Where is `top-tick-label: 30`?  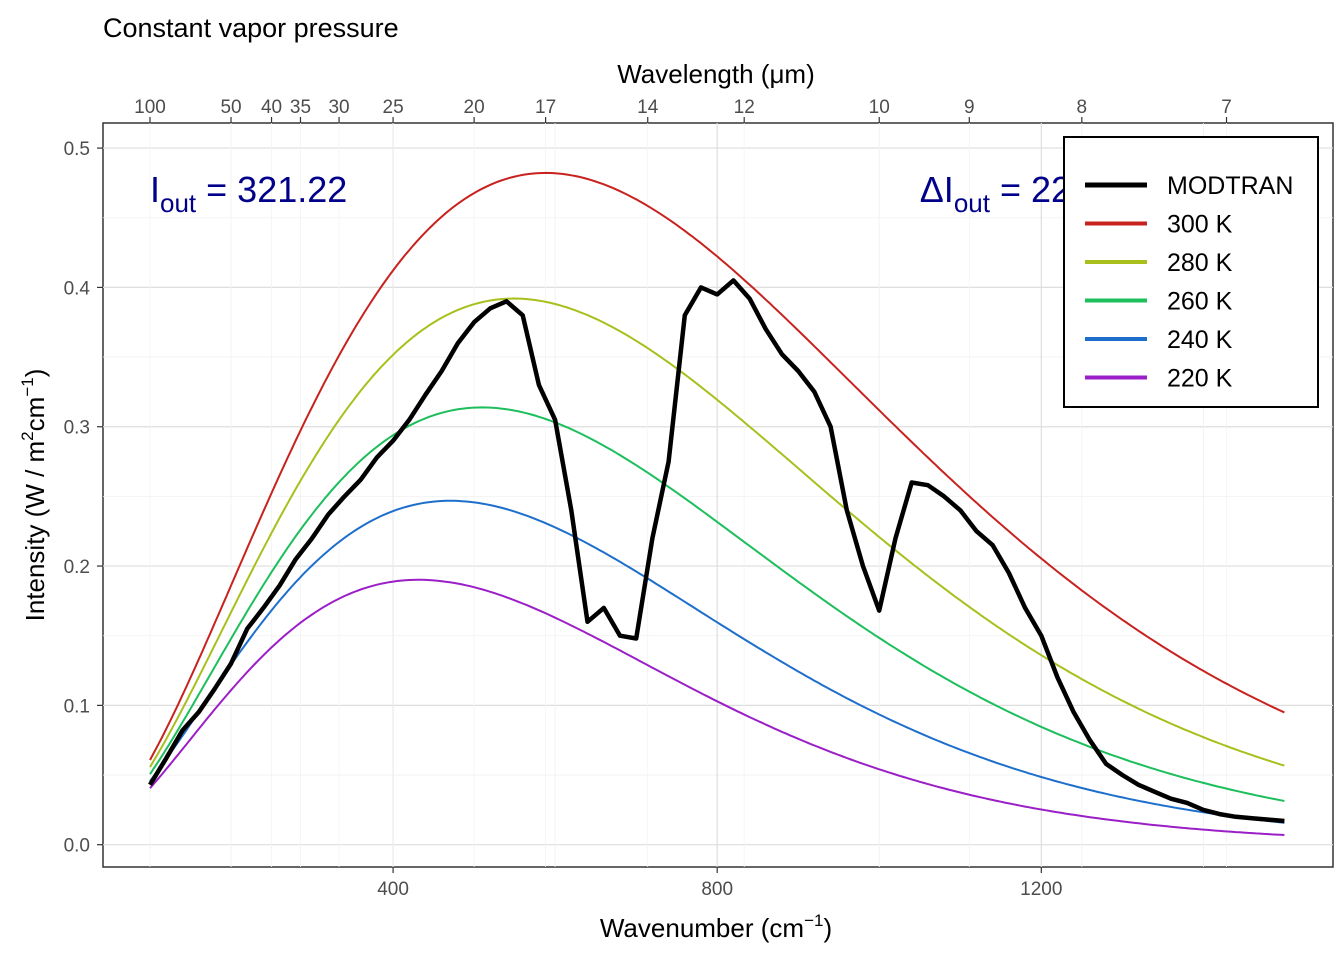
top-tick-label: 30 is located at coordinates (338, 107).